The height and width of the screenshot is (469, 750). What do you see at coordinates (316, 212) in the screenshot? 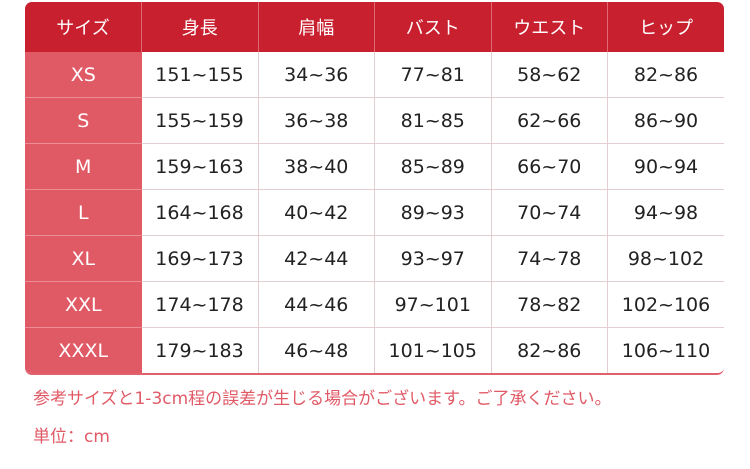
I see `table-cell: 40~42` at bounding box center [316, 212].